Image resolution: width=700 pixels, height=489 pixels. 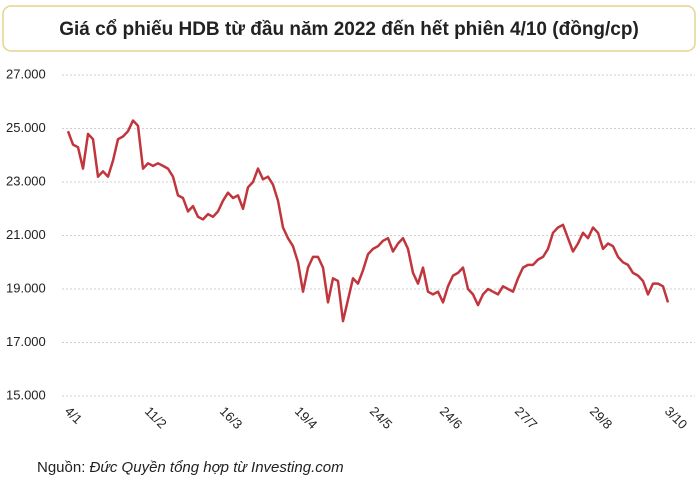 What do you see at coordinates (26, 341) in the screenshot?
I see `y-tick-label: 17.000` at bounding box center [26, 341].